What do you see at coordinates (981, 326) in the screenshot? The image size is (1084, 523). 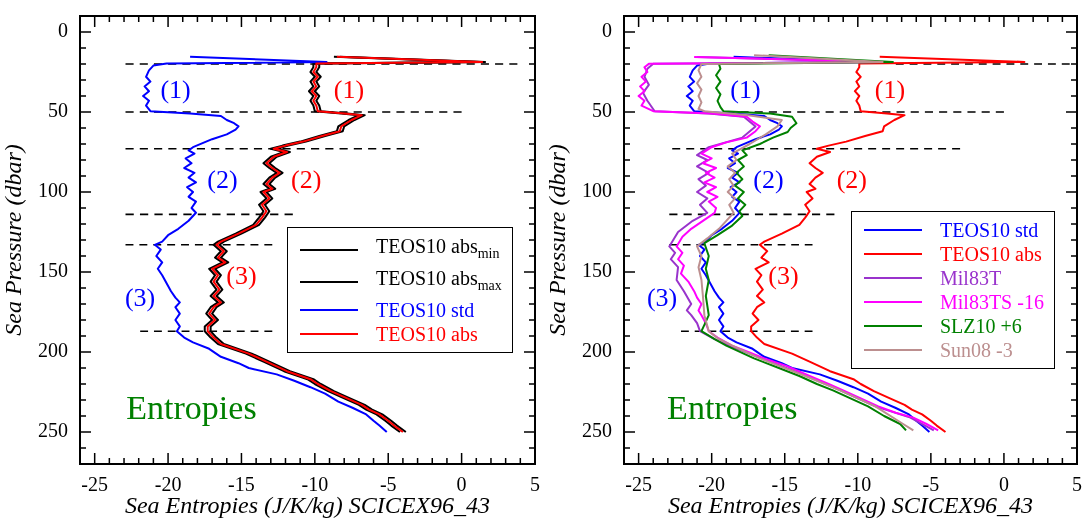 I see `legend-label: SLZ10 +6` at bounding box center [981, 326].